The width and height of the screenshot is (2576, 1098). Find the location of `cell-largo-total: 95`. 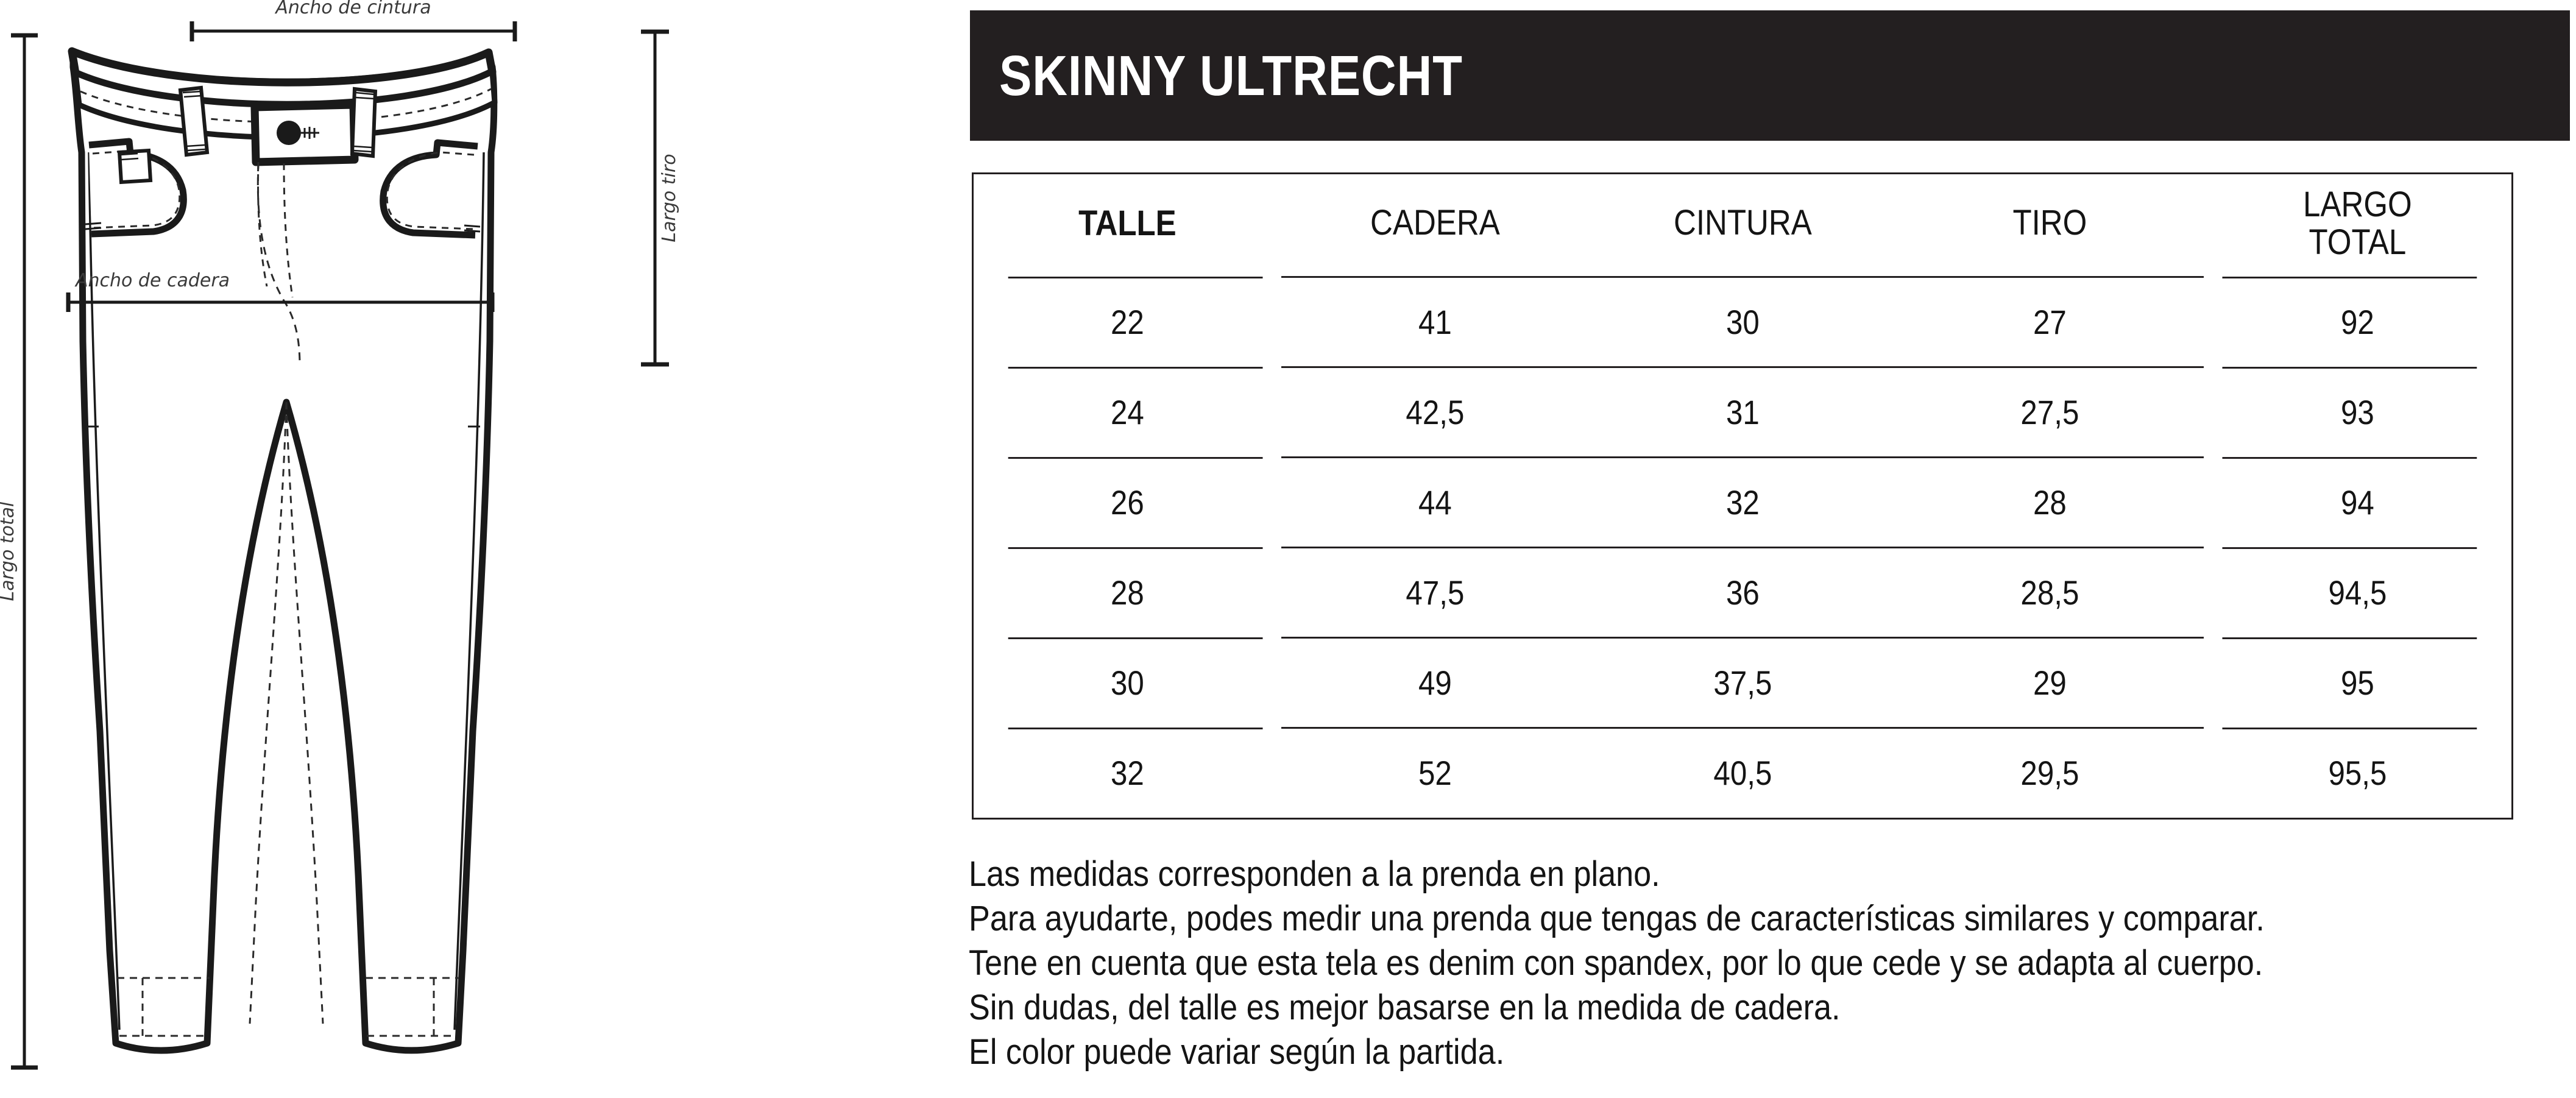

cell-largo-total: 95 is located at coordinates (2357, 682).